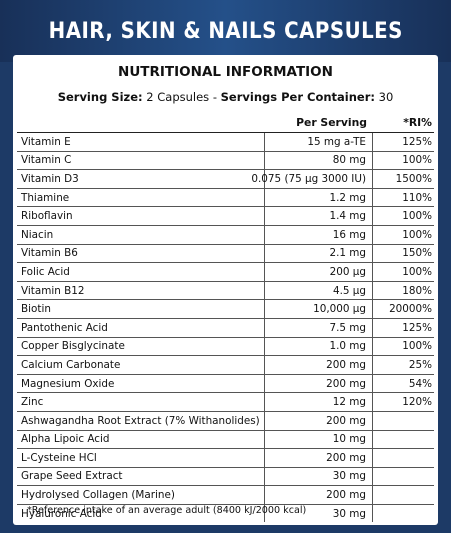 The height and width of the screenshot is (533, 451). What do you see at coordinates (141, 142) in the screenshot?
I see `nutrient-name: Vitamin E` at bounding box center [141, 142].